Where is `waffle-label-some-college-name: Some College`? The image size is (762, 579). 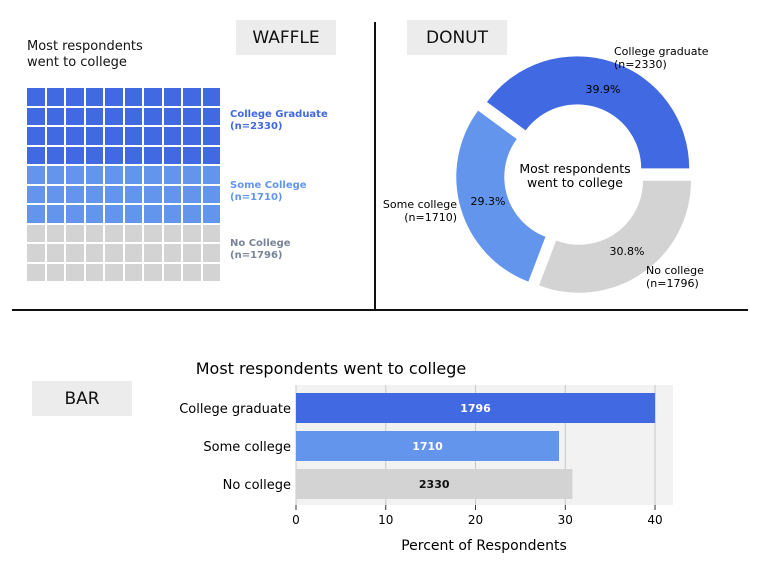 waffle-label-some-college-name: Some College is located at coordinates (268, 185).